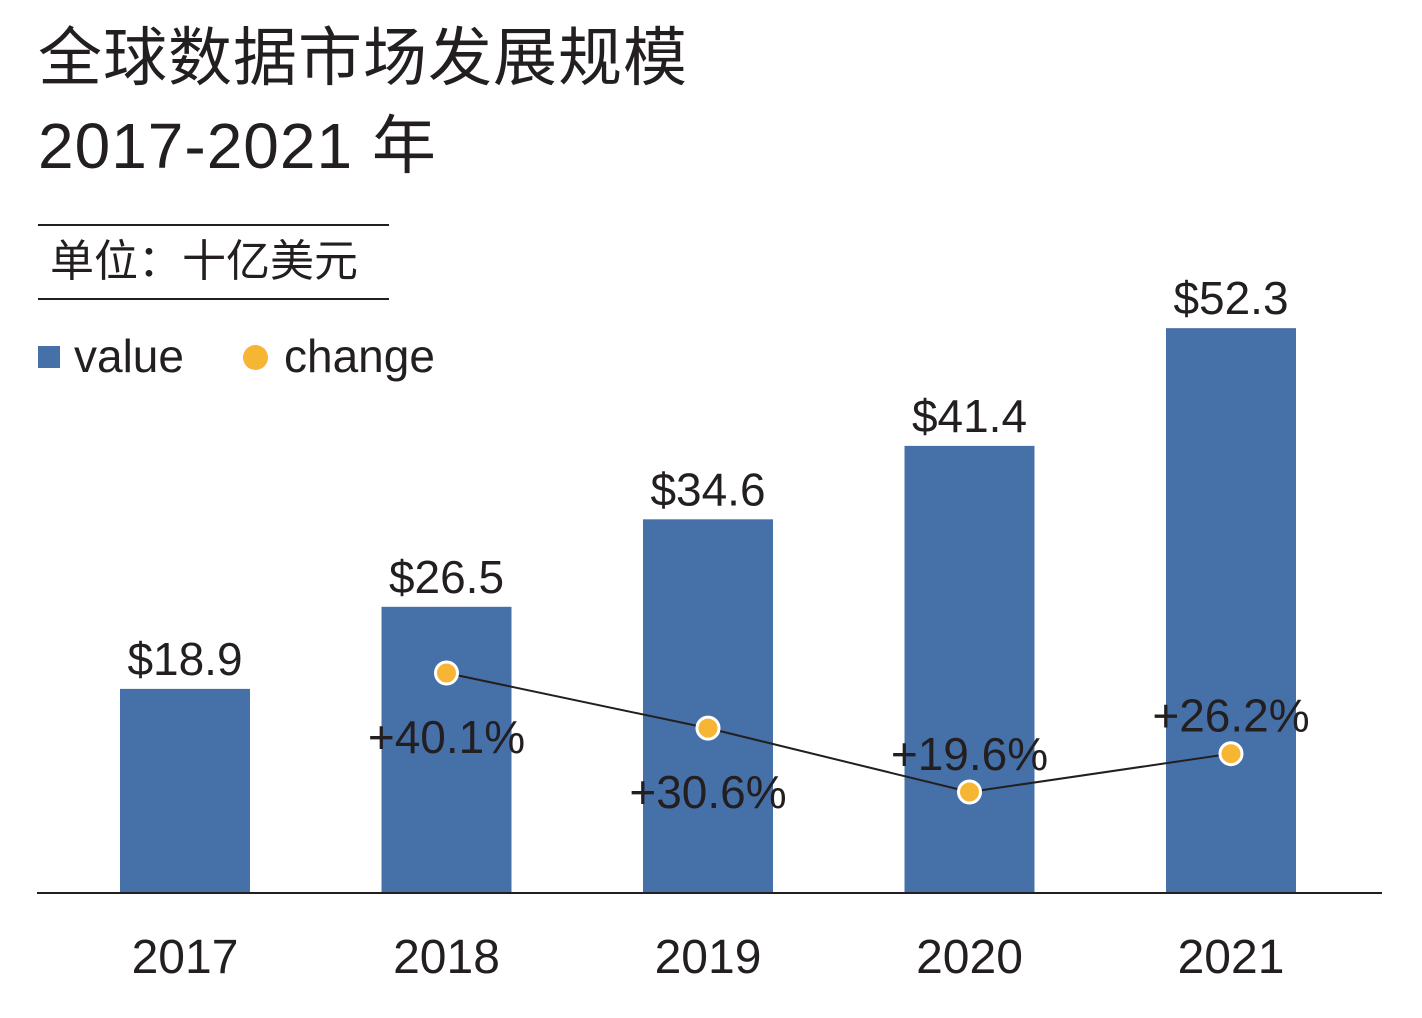 Image resolution: width=1422 pixels, height=1018 pixels. What do you see at coordinates (204, 261) in the screenshot?
I see `unit-label: 单位：十亿美元` at bounding box center [204, 261].